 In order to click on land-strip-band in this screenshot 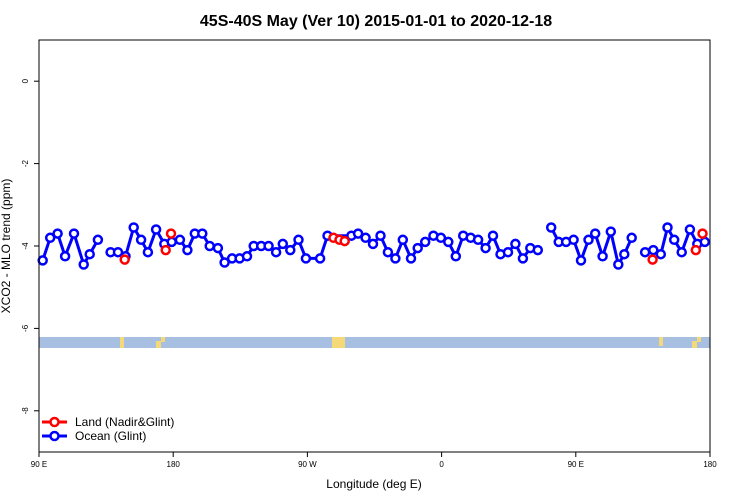, I will do `click(374, 342)`.